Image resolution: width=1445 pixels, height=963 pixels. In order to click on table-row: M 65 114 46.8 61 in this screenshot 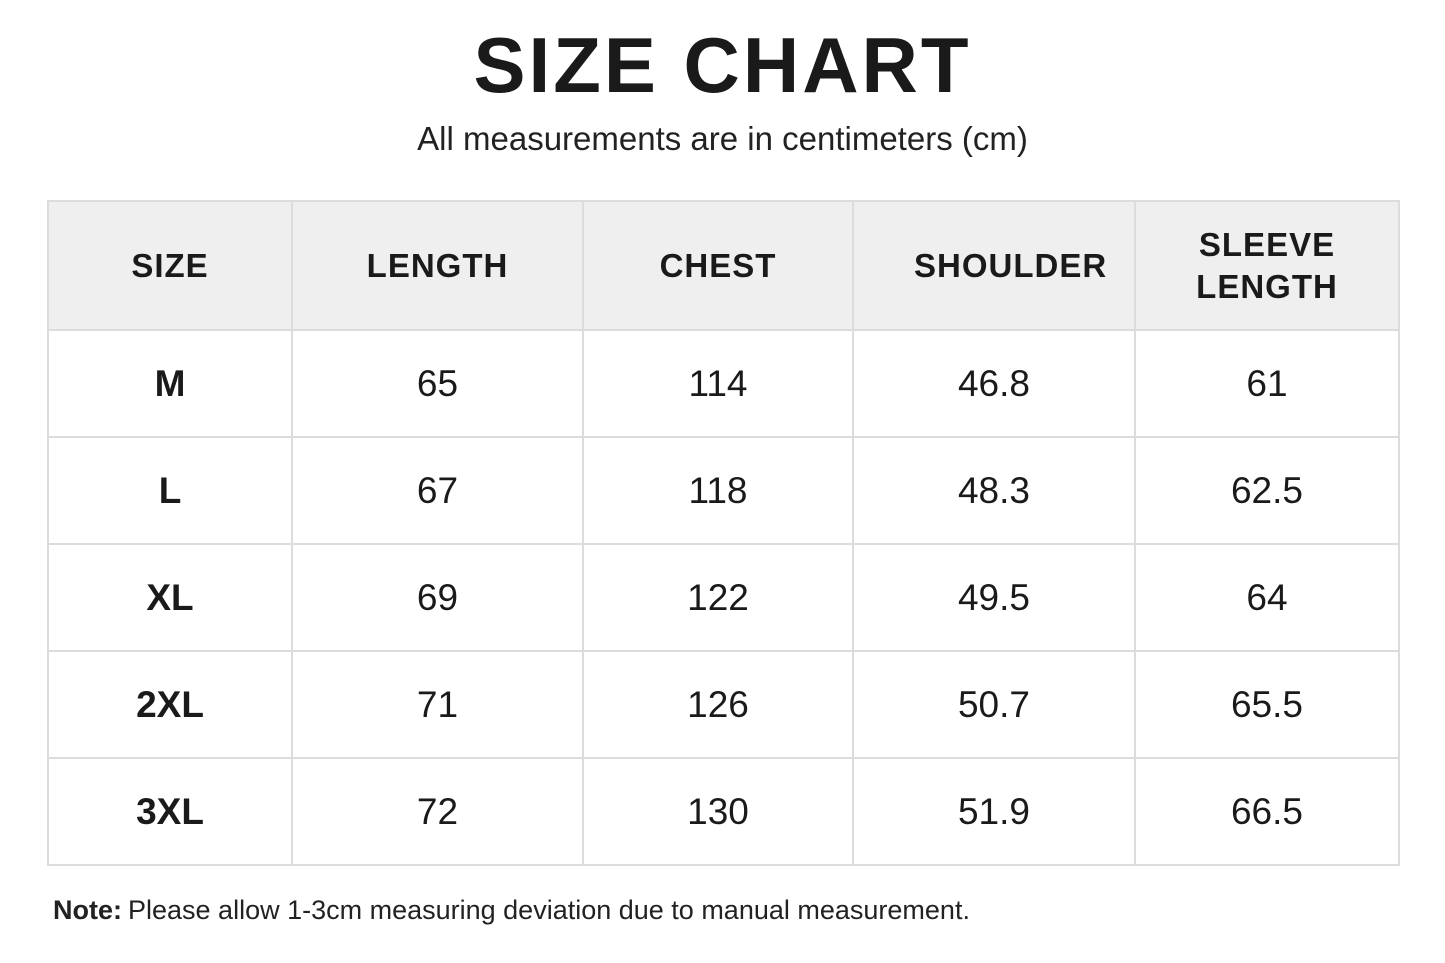, I will do `click(723, 383)`.